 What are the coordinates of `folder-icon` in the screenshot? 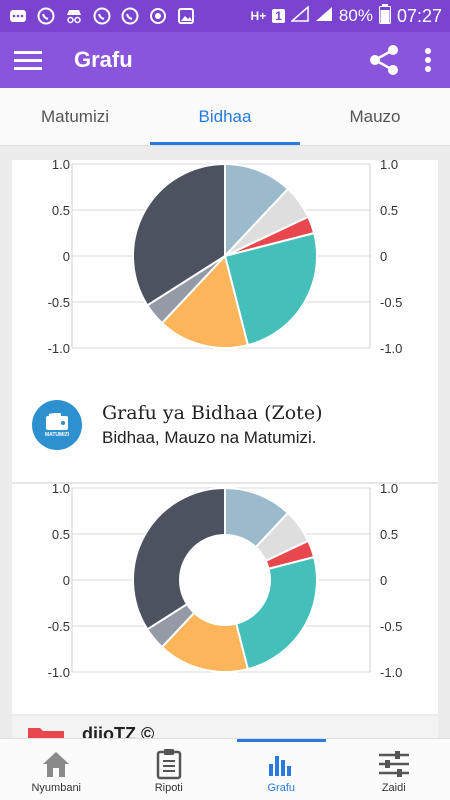 It's located at (46, 731).